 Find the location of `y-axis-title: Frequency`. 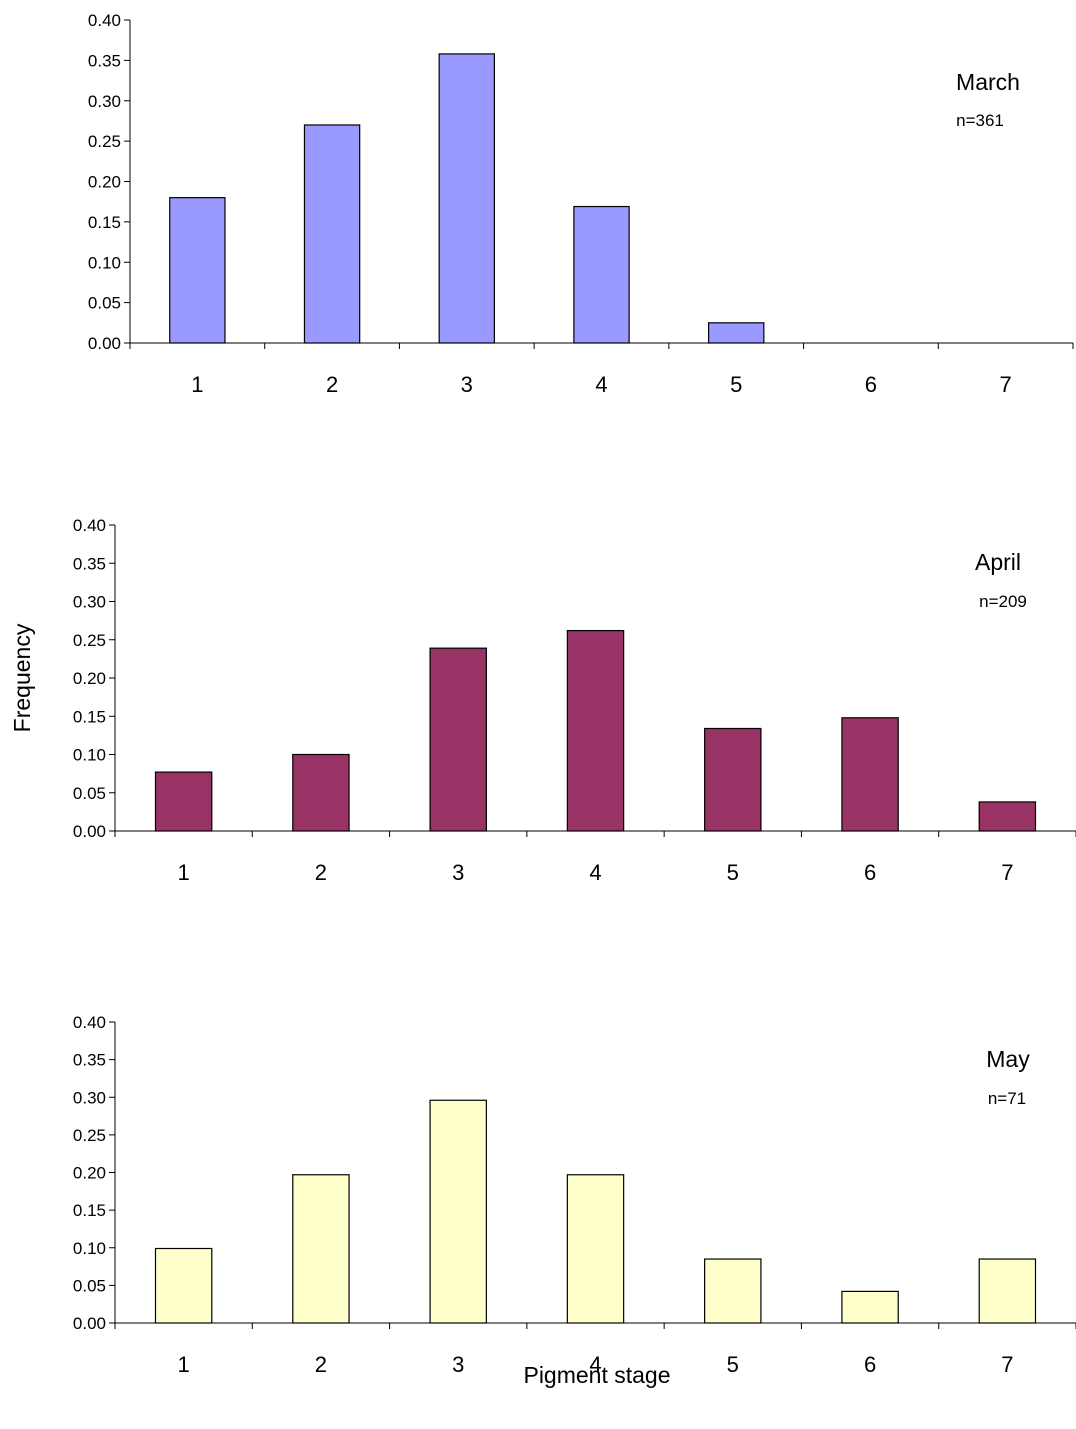

y-axis-title: Frequency is located at coordinates (22, 677).